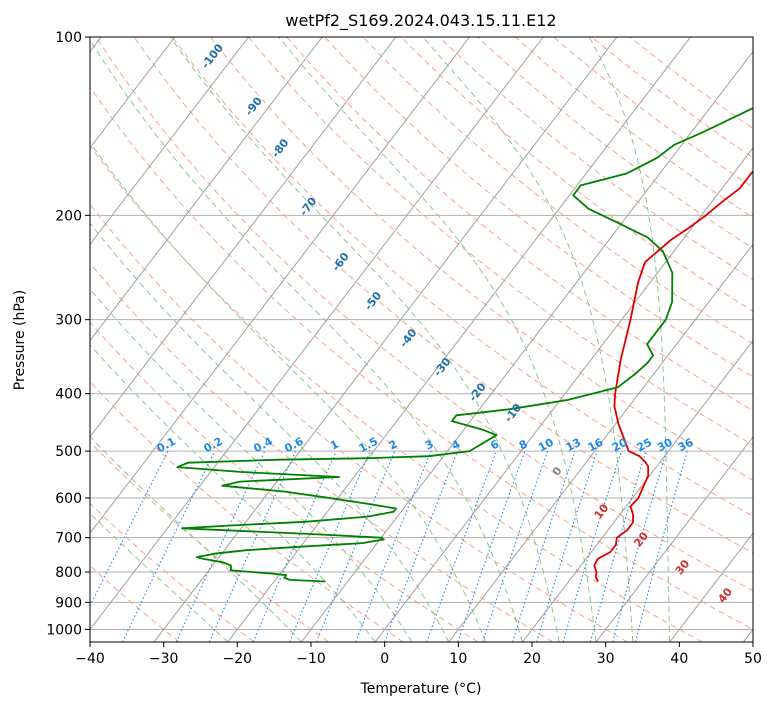 The height and width of the screenshot is (708, 775). Describe the element at coordinates (421, 689) in the screenshot. I see `x-axis-label: Temperature (°C)` at that location.